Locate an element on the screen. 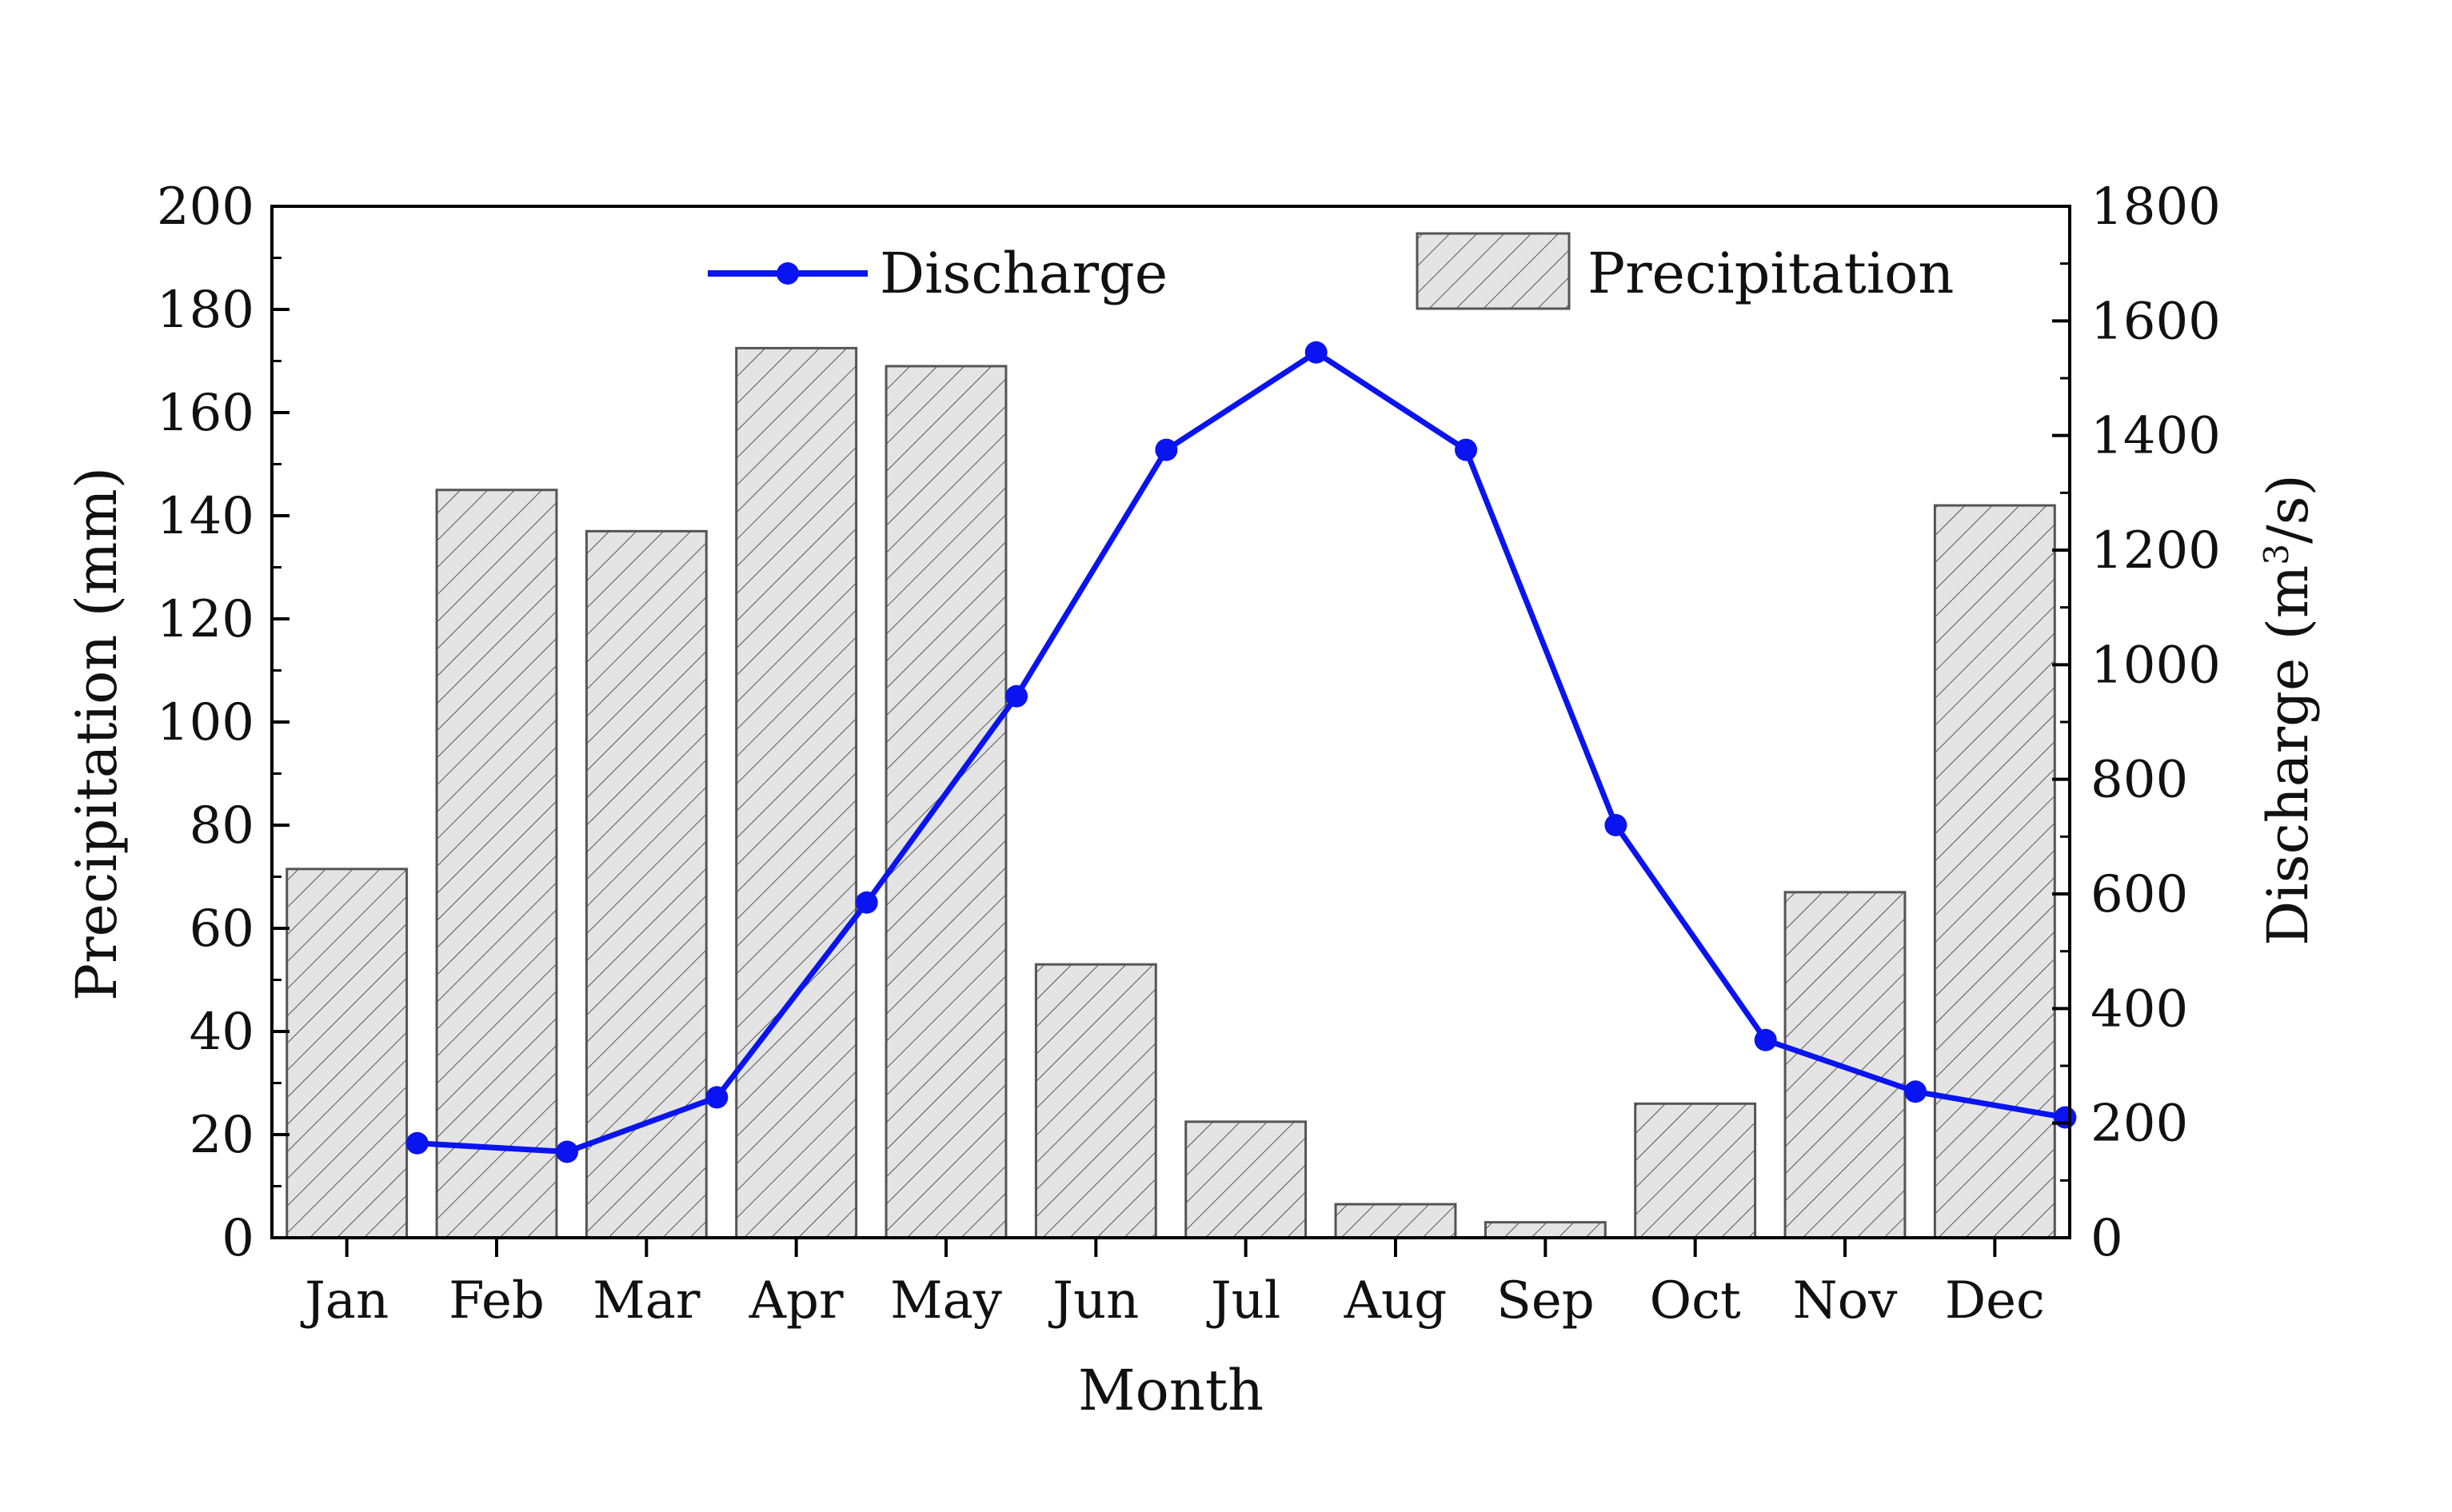 The height and width of the screenshot is (1512, 2452). x-tick-label-apr: Apr is located at coordinates (796, 1300).